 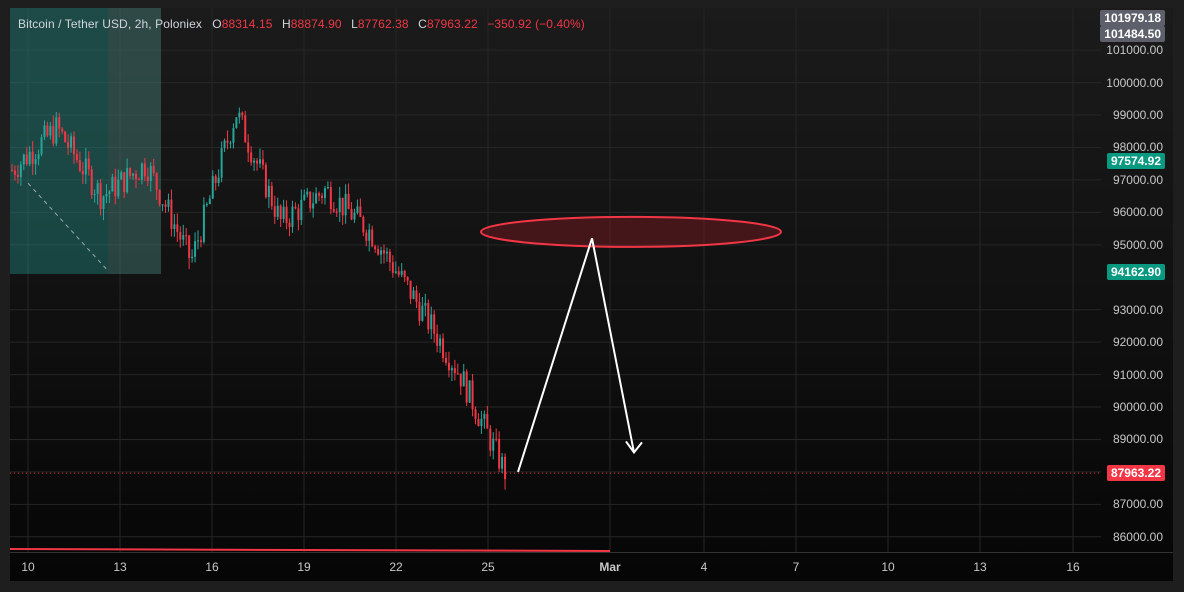 I want to click on price-tick-label: 91000.00, so click(x=1137, y=374).